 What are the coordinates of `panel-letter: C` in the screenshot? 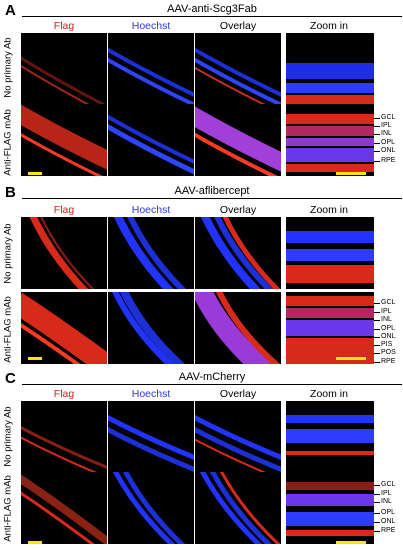 It's located at (10, 378).